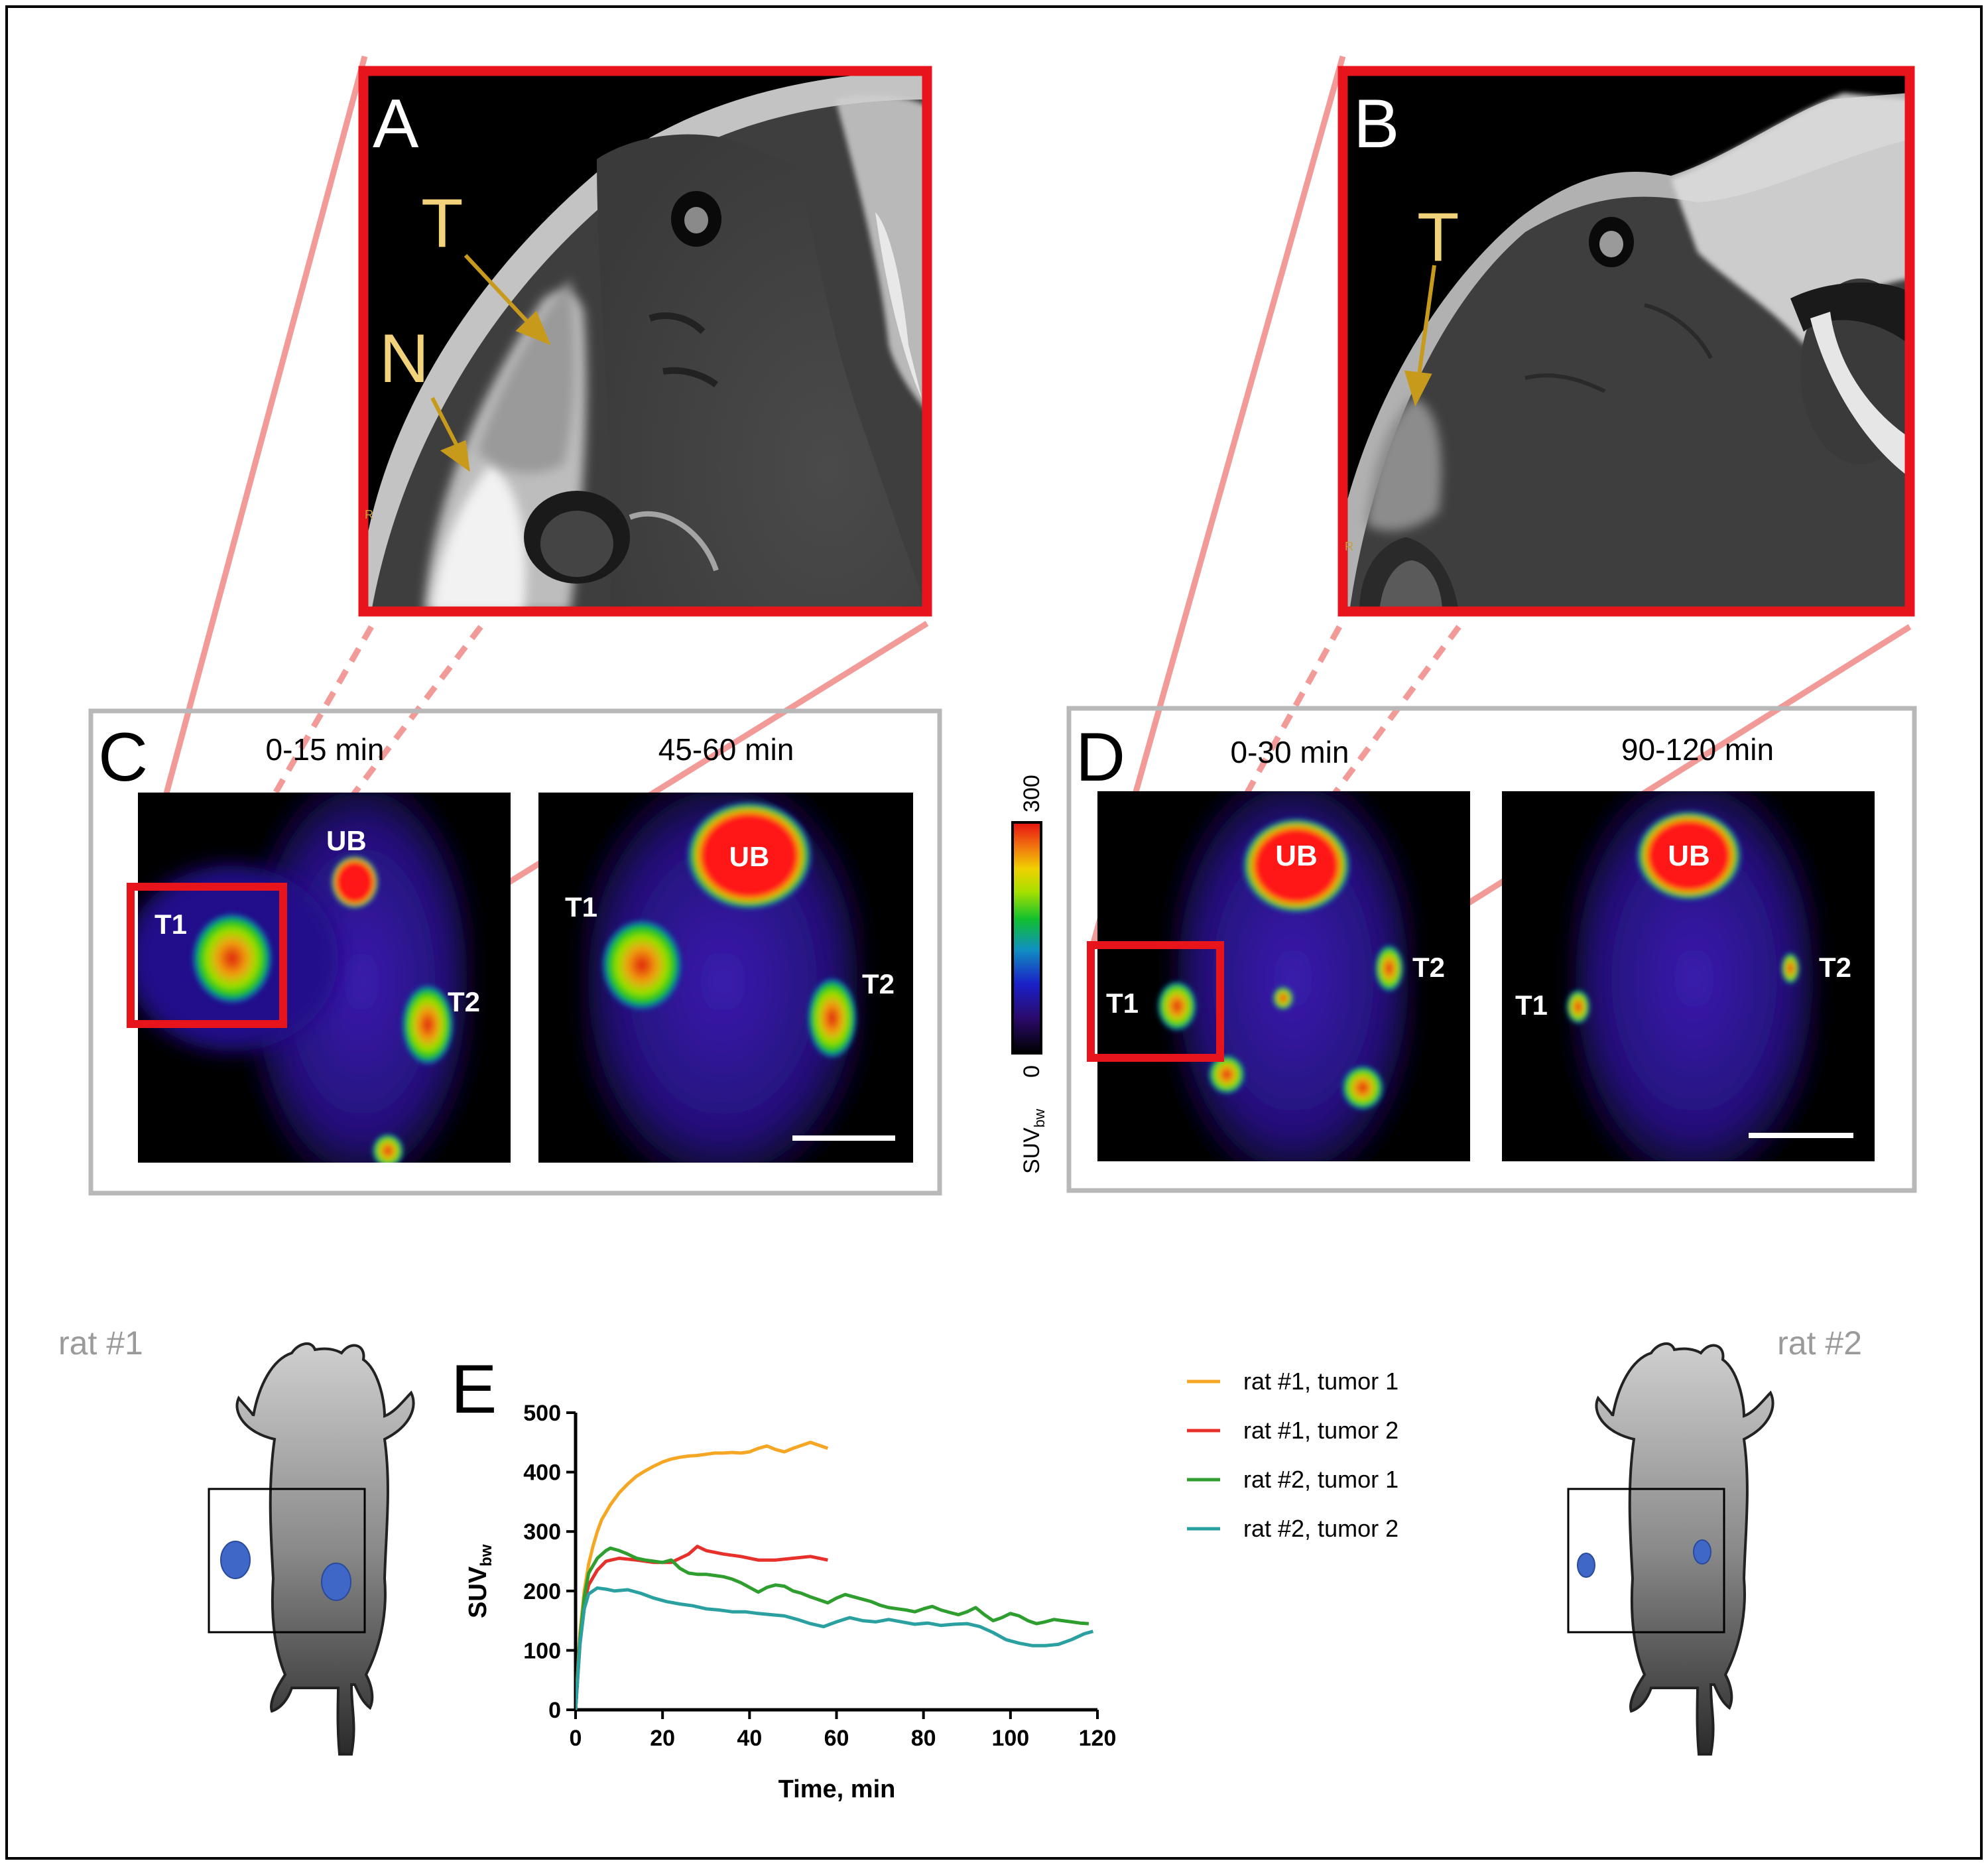 The width and height of the screenshot is (1988, 1865). I want to click on colorbar-min-label: 0, so click(1031, 1071).